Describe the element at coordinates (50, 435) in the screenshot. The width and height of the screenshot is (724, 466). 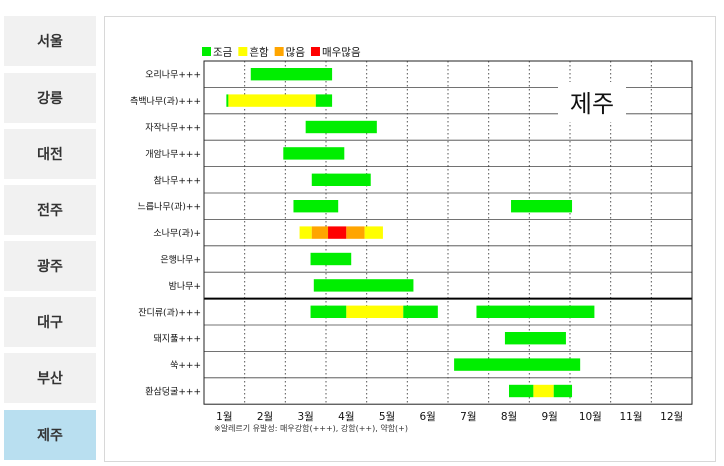
I see `city-button-jeju: 제주` at that location.